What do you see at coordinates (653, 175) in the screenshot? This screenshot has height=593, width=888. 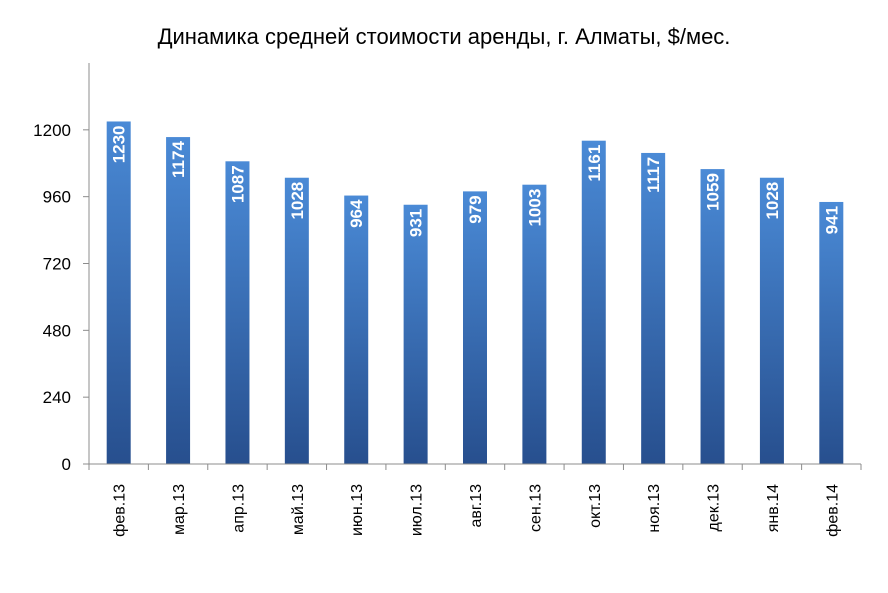 I see `bar-data-label: 1117` at bounding box center [653, 175].